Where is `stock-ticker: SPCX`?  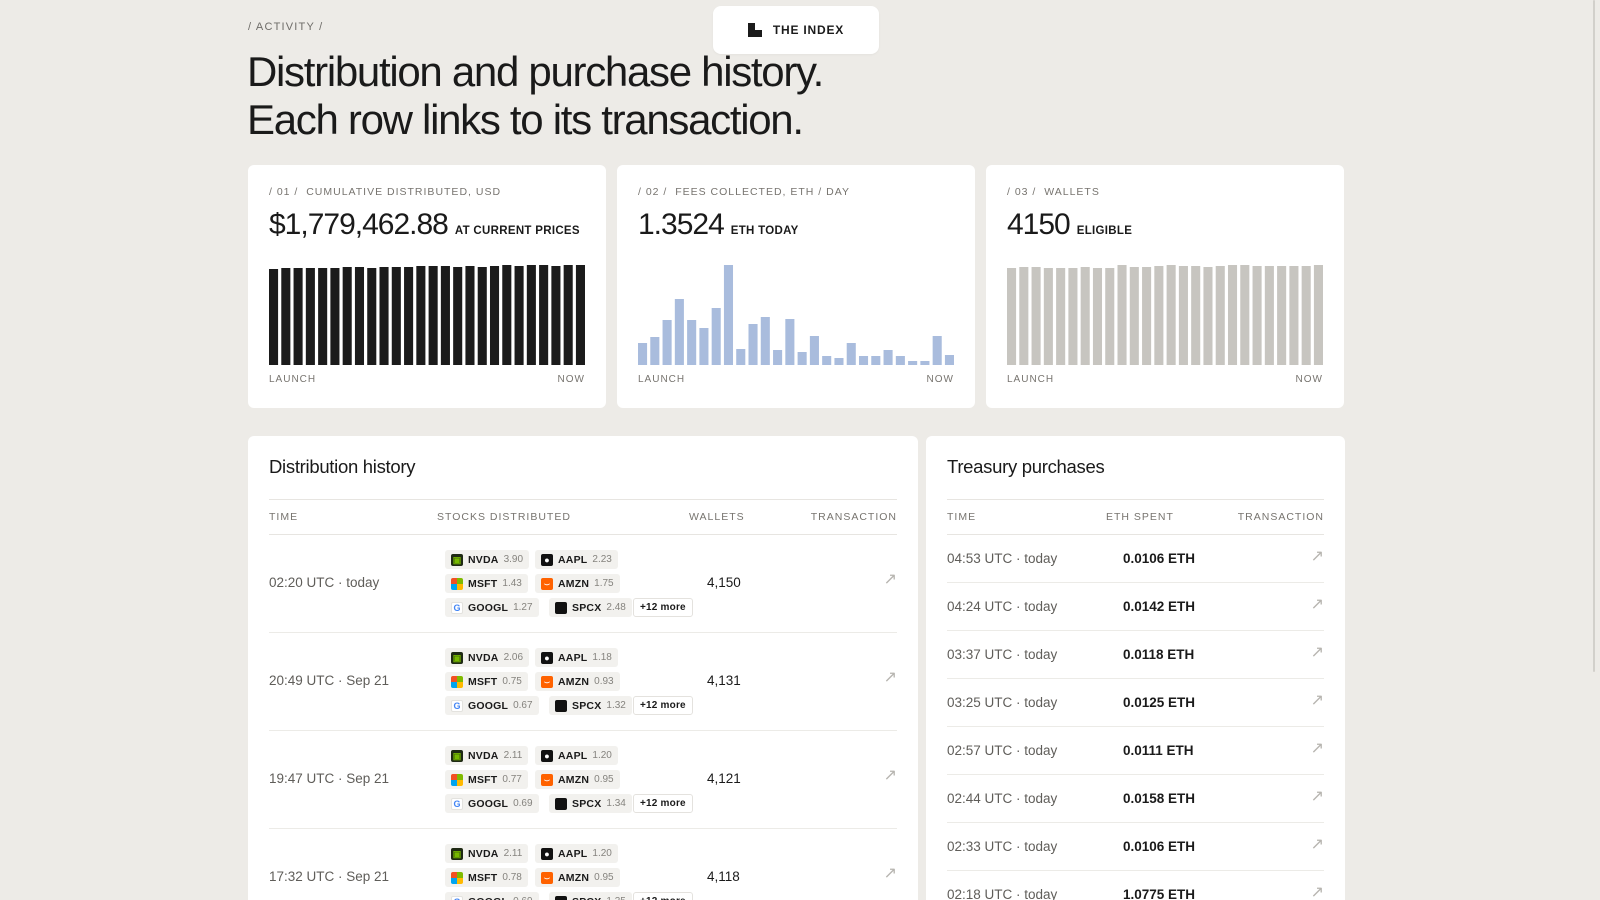 stock-ticker: SPCX is located at coordinates (587, 705).